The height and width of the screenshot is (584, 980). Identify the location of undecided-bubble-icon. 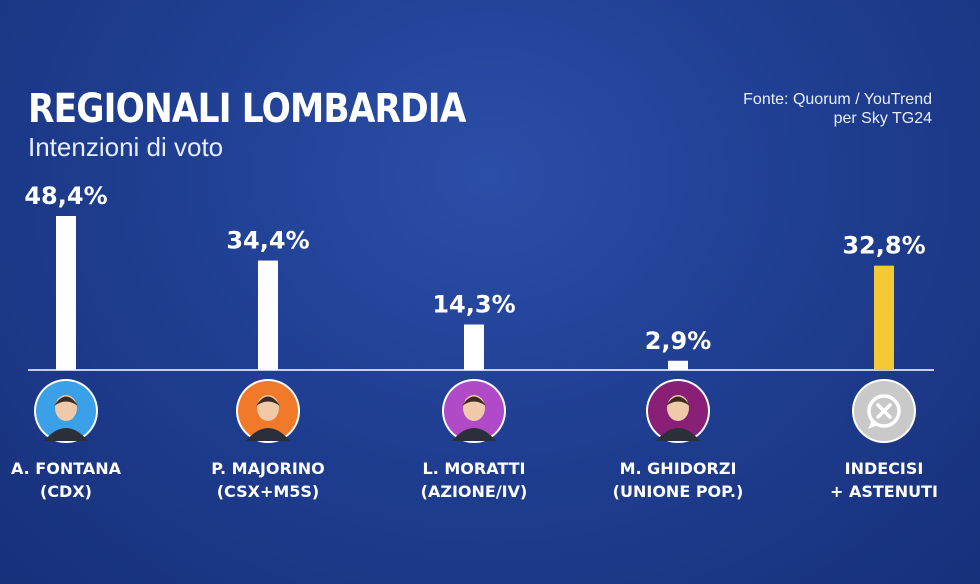
(884, 411).